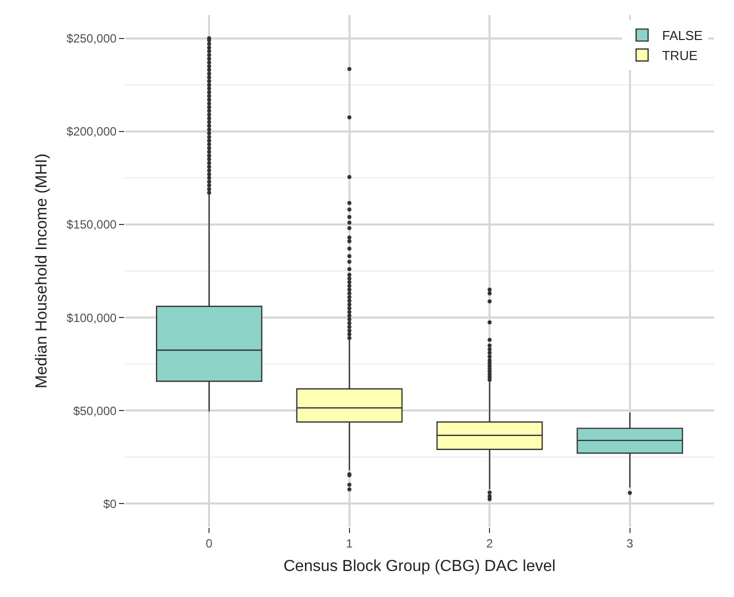  What do you see at coordinates (630, 543) in the screenshot?
I see `x-tick-label: 3` at bounding box center [630, 543].